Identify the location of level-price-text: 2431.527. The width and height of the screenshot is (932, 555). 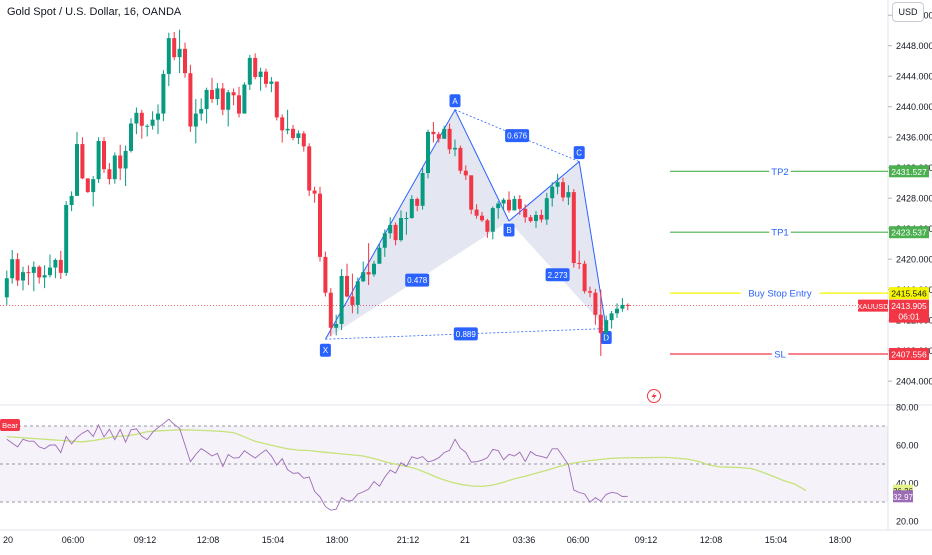
(909, 172).